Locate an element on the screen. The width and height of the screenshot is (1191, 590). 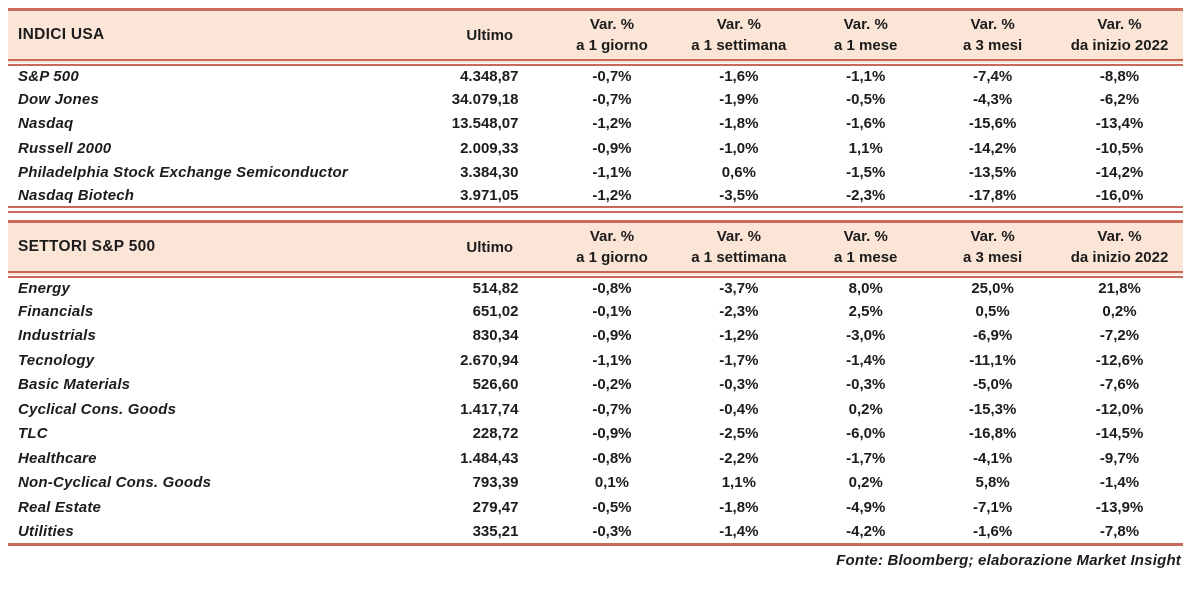
table-row: Utilities 335,21 -0,3% -1,4% -4,2% -1,6% -7,8% is located at coordinates (595, 532).